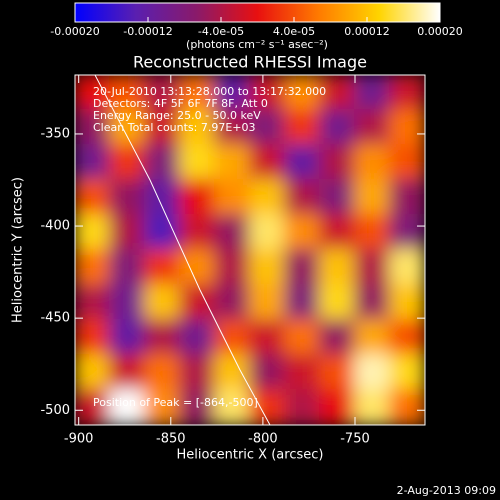 The height and width of the screenshot is (500, 500). What do you see at coordinates (440, 31) in the screenshot?
I see `colorbar-tick-label: 0.00020` at bounding box center [440, 31].